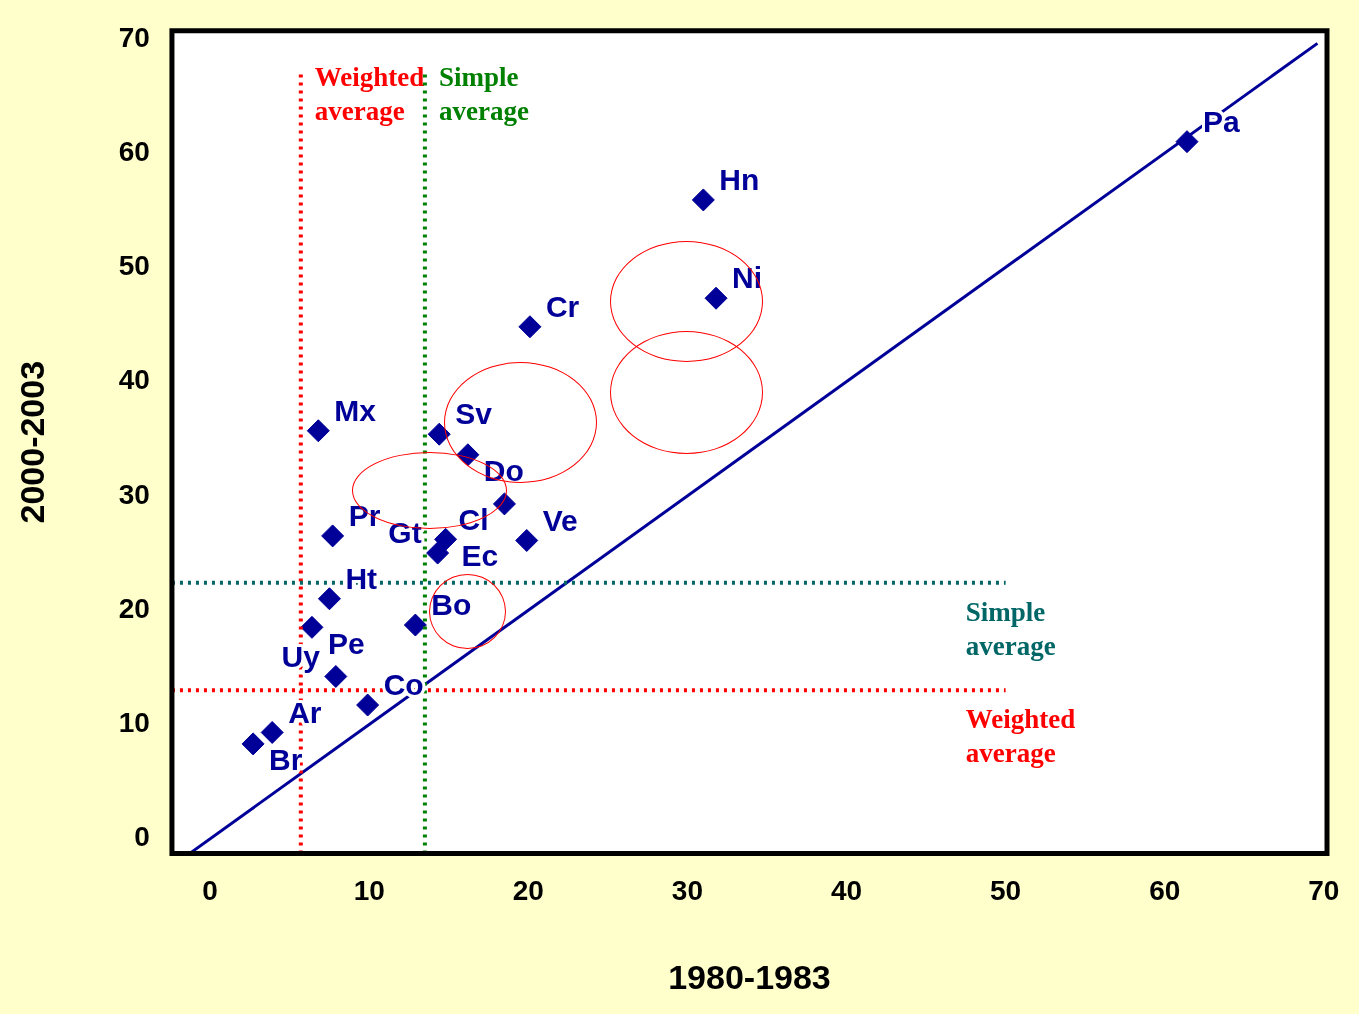 Image resolution: width=1359 pixels, height=1014 pixels. Describe the element at coordinates (1221, 121) in the screenshot. I see `data-label: Pa` at that location.